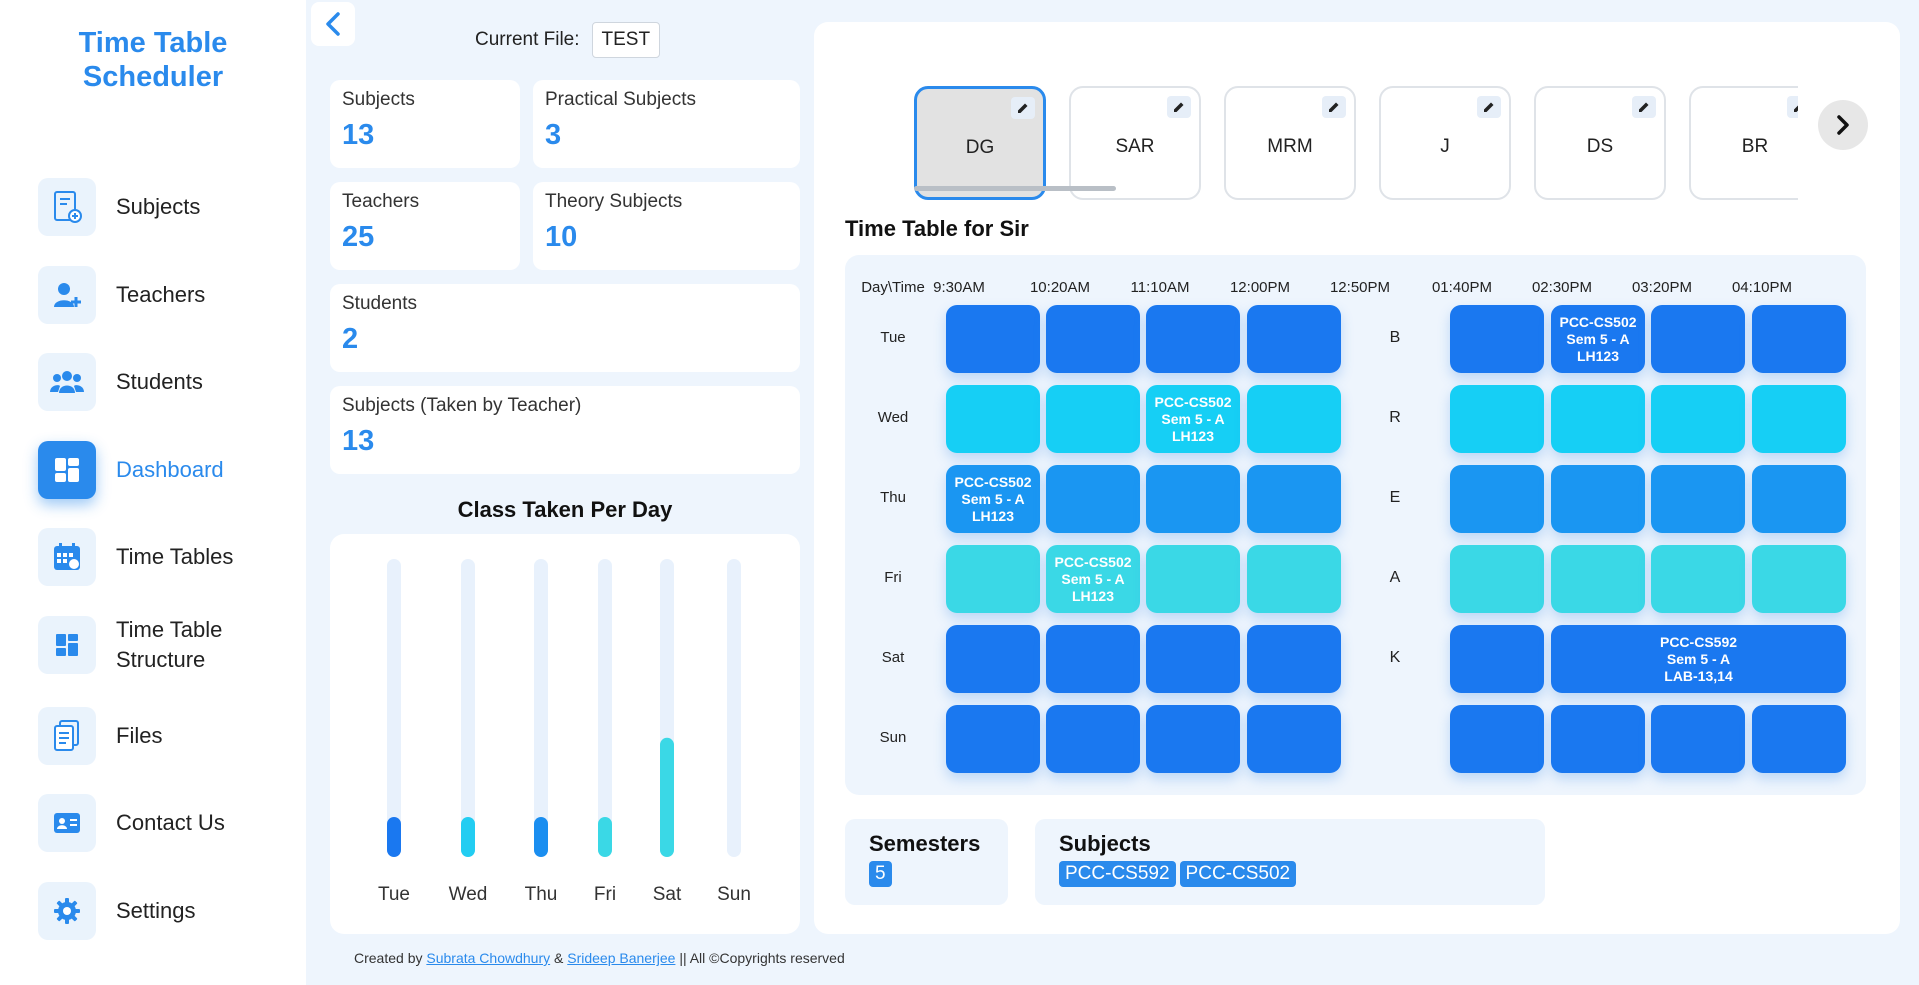 Image resolution: width=1919 pixels, height=985 pixels. I want to click on timetable-cell-merged: PCC-CS592 Sem 5 - A LAB-13,14, so click(1698, 659).